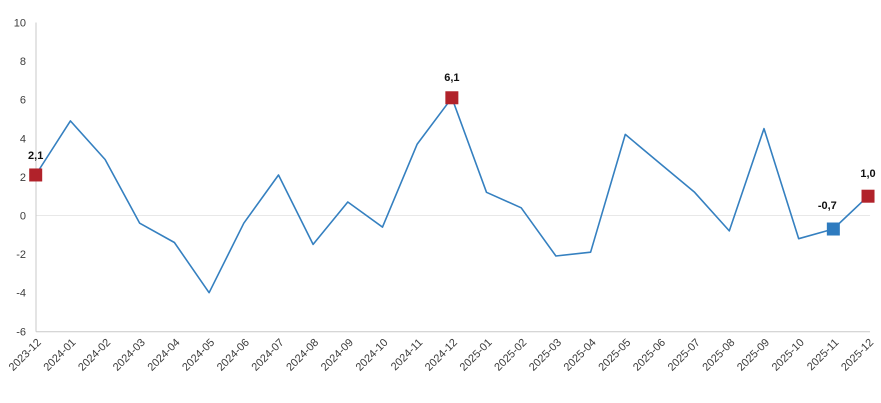 This screenshot has height=403, width=881. I want to click on point-value-label: 6,1, so click(451, 78).